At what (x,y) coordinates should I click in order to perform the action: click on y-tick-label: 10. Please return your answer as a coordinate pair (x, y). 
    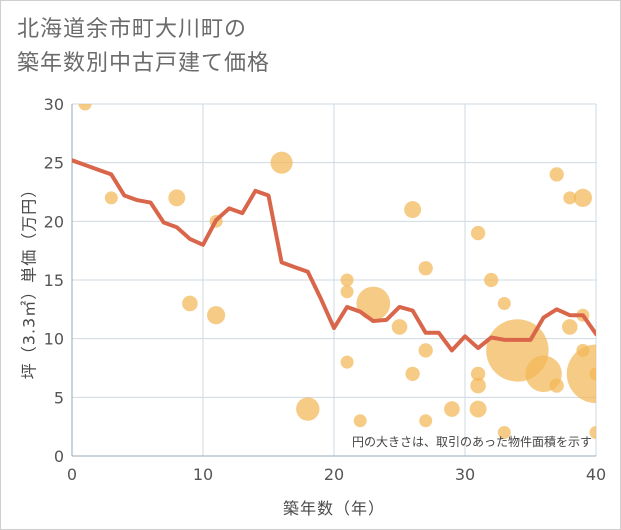
    Looking at the image, I should click on (54, 339).